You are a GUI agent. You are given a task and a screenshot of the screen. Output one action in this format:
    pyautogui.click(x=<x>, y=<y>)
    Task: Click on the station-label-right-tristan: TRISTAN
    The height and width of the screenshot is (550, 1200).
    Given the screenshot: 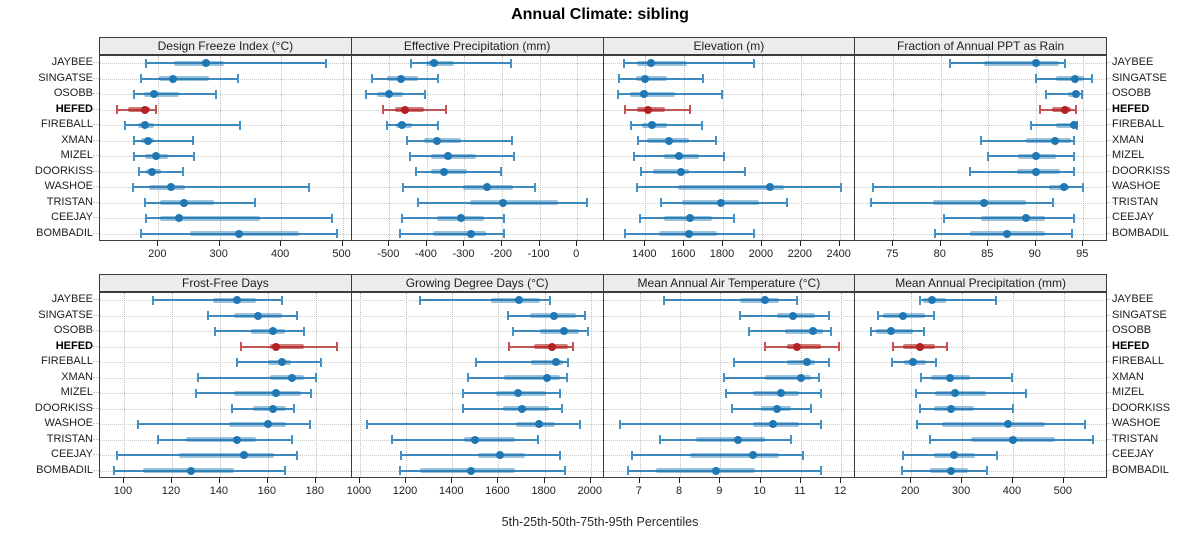 What is the action you would take?
    pyautogui.click(x=1135, y=438)
    